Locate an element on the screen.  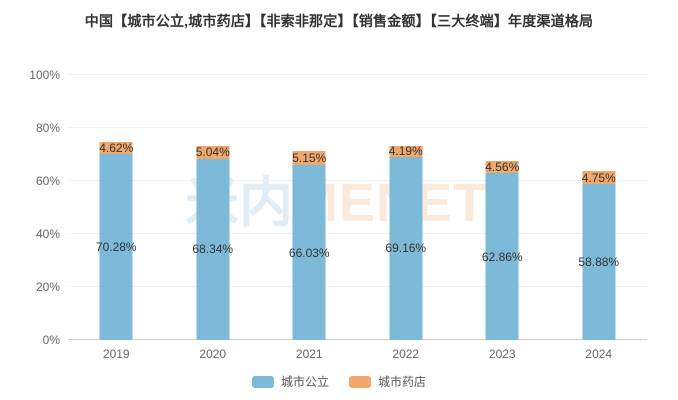
legend-item-pharmacy: 城市药店 is located at coordinates (387, 381).